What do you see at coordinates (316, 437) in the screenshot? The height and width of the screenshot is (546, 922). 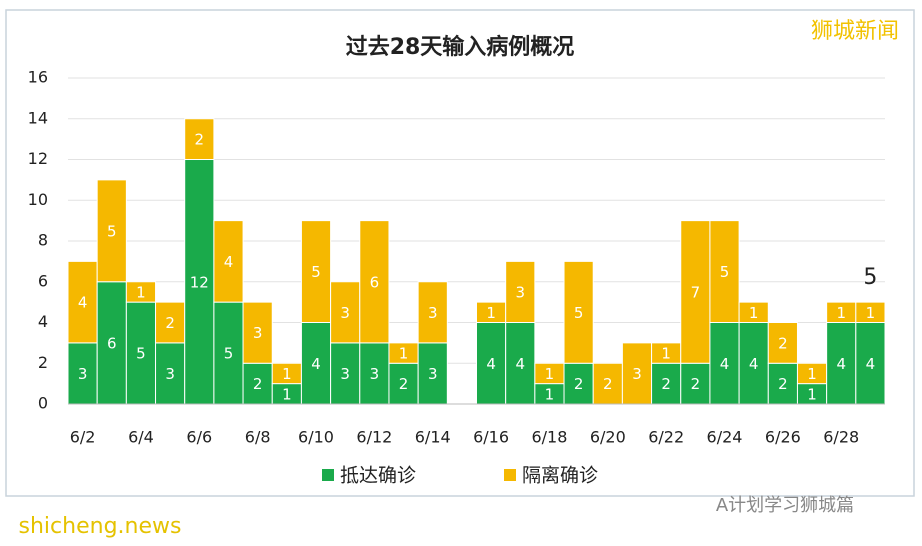 I see `x-tick-label: 6/10` at bounding box center [316, 437].